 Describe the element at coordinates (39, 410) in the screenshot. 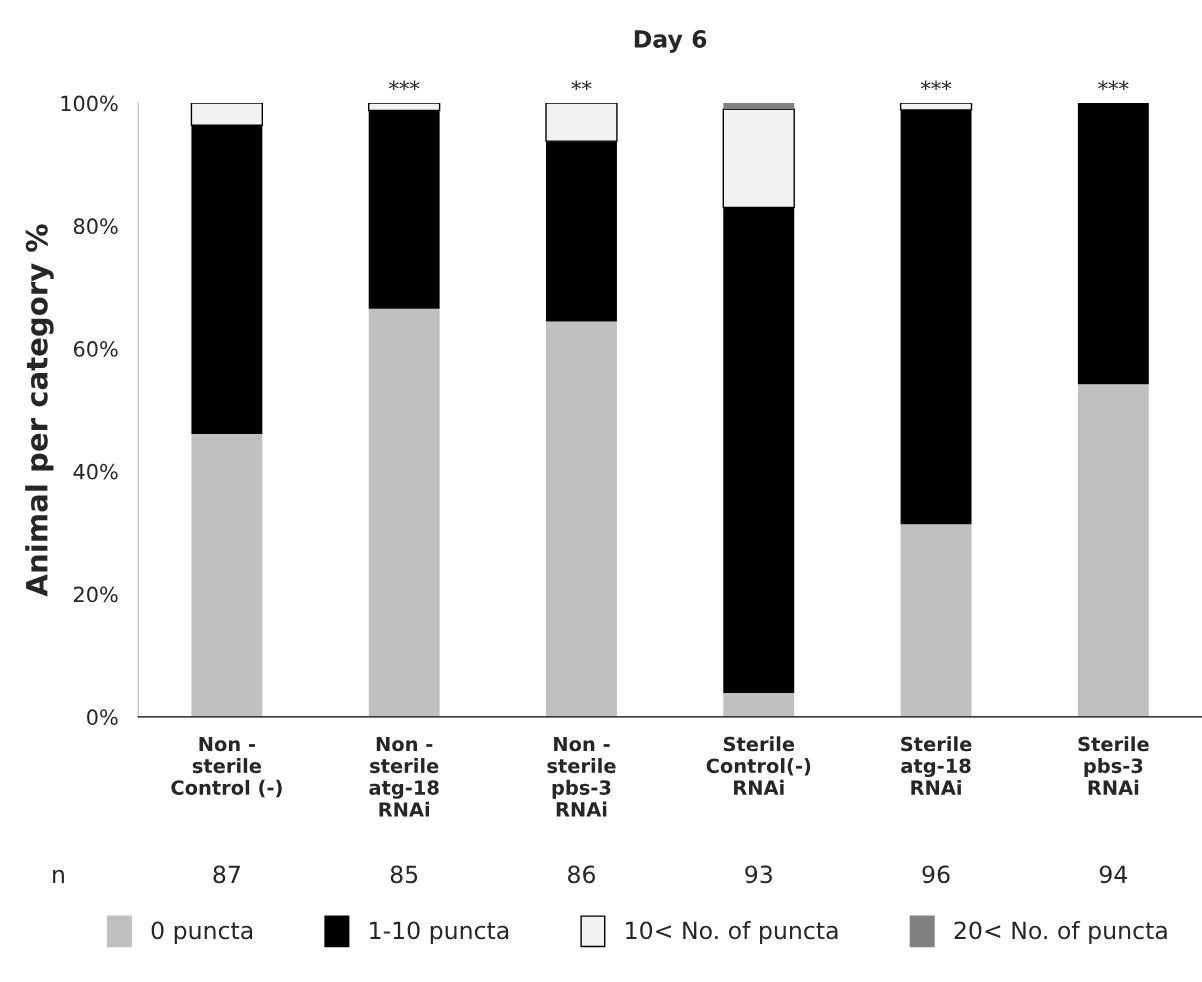

I see `y-axis-title: Animal per category %` at that location.